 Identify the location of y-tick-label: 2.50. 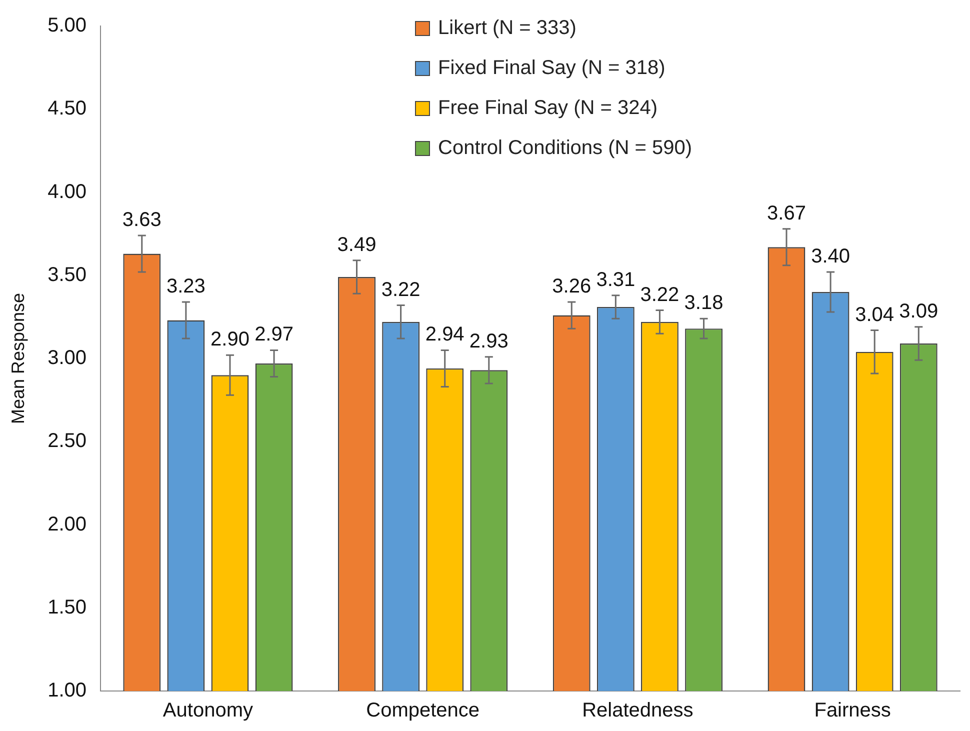
(67, 441).